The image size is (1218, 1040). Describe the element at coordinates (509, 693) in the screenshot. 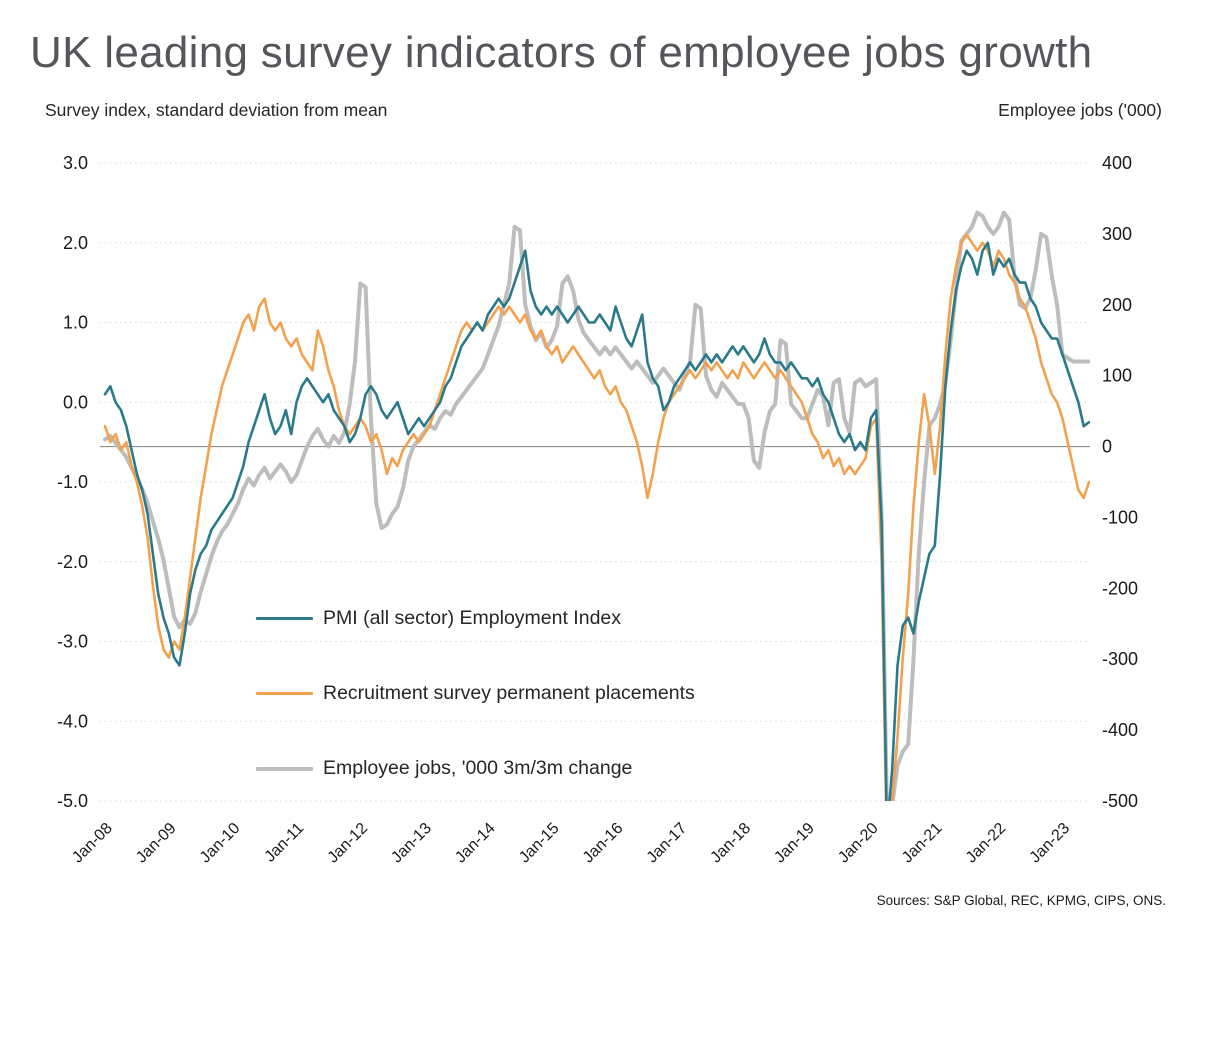

I see `legend-label-recruitment: Recruitment survey permanent placements` at that location.